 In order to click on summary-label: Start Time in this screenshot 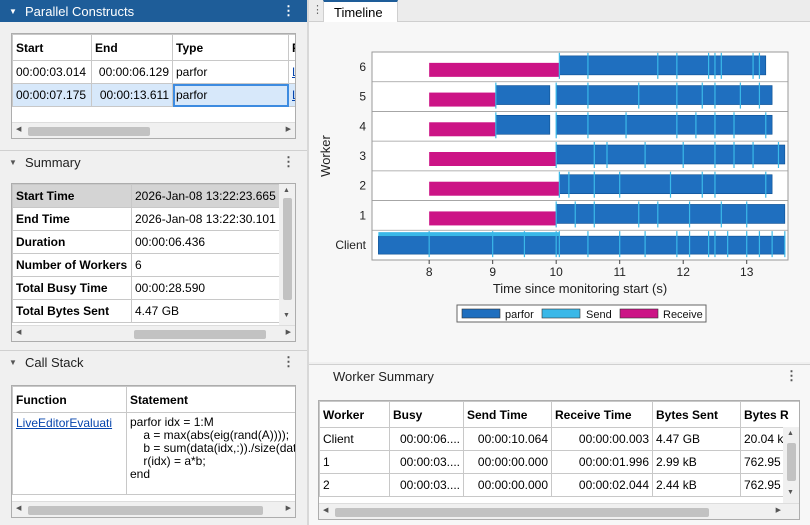, I will do `click(72, 196)`.